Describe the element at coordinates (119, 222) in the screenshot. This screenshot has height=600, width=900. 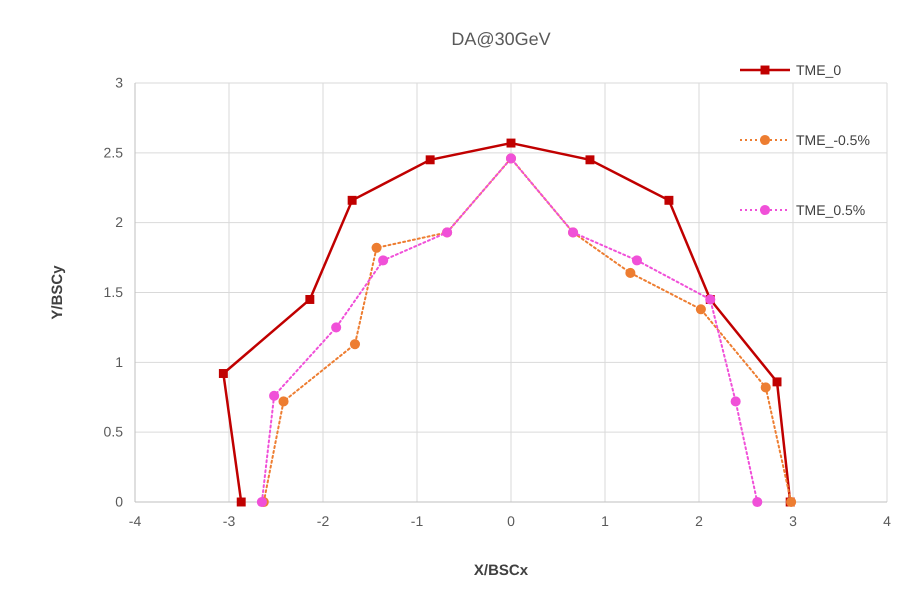
I see `y-tick-label: 2` at that location.